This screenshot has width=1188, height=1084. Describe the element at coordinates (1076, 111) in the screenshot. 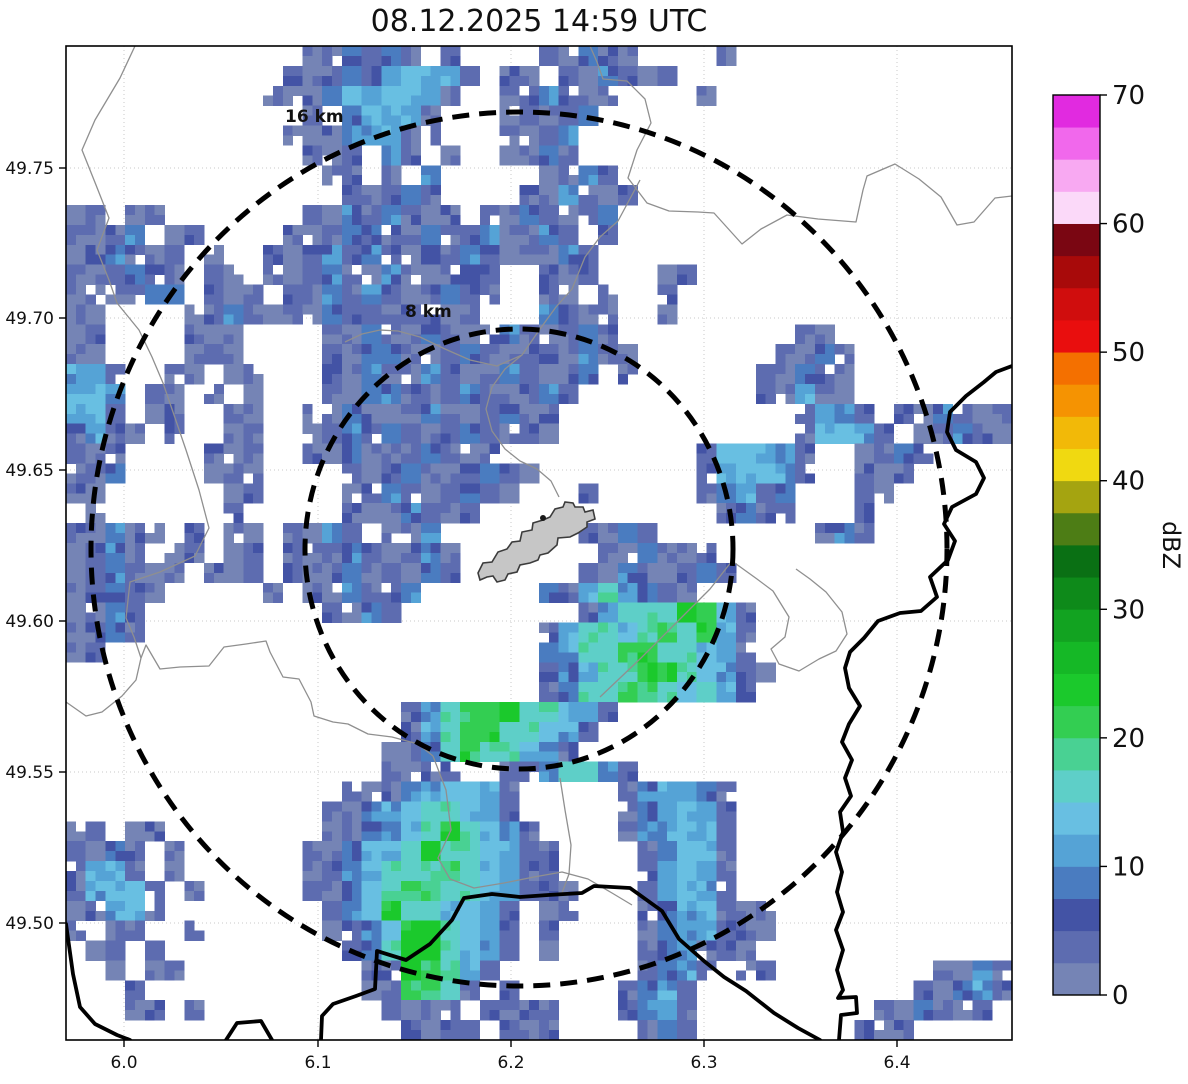

I see `colorbar-segment` at that location.